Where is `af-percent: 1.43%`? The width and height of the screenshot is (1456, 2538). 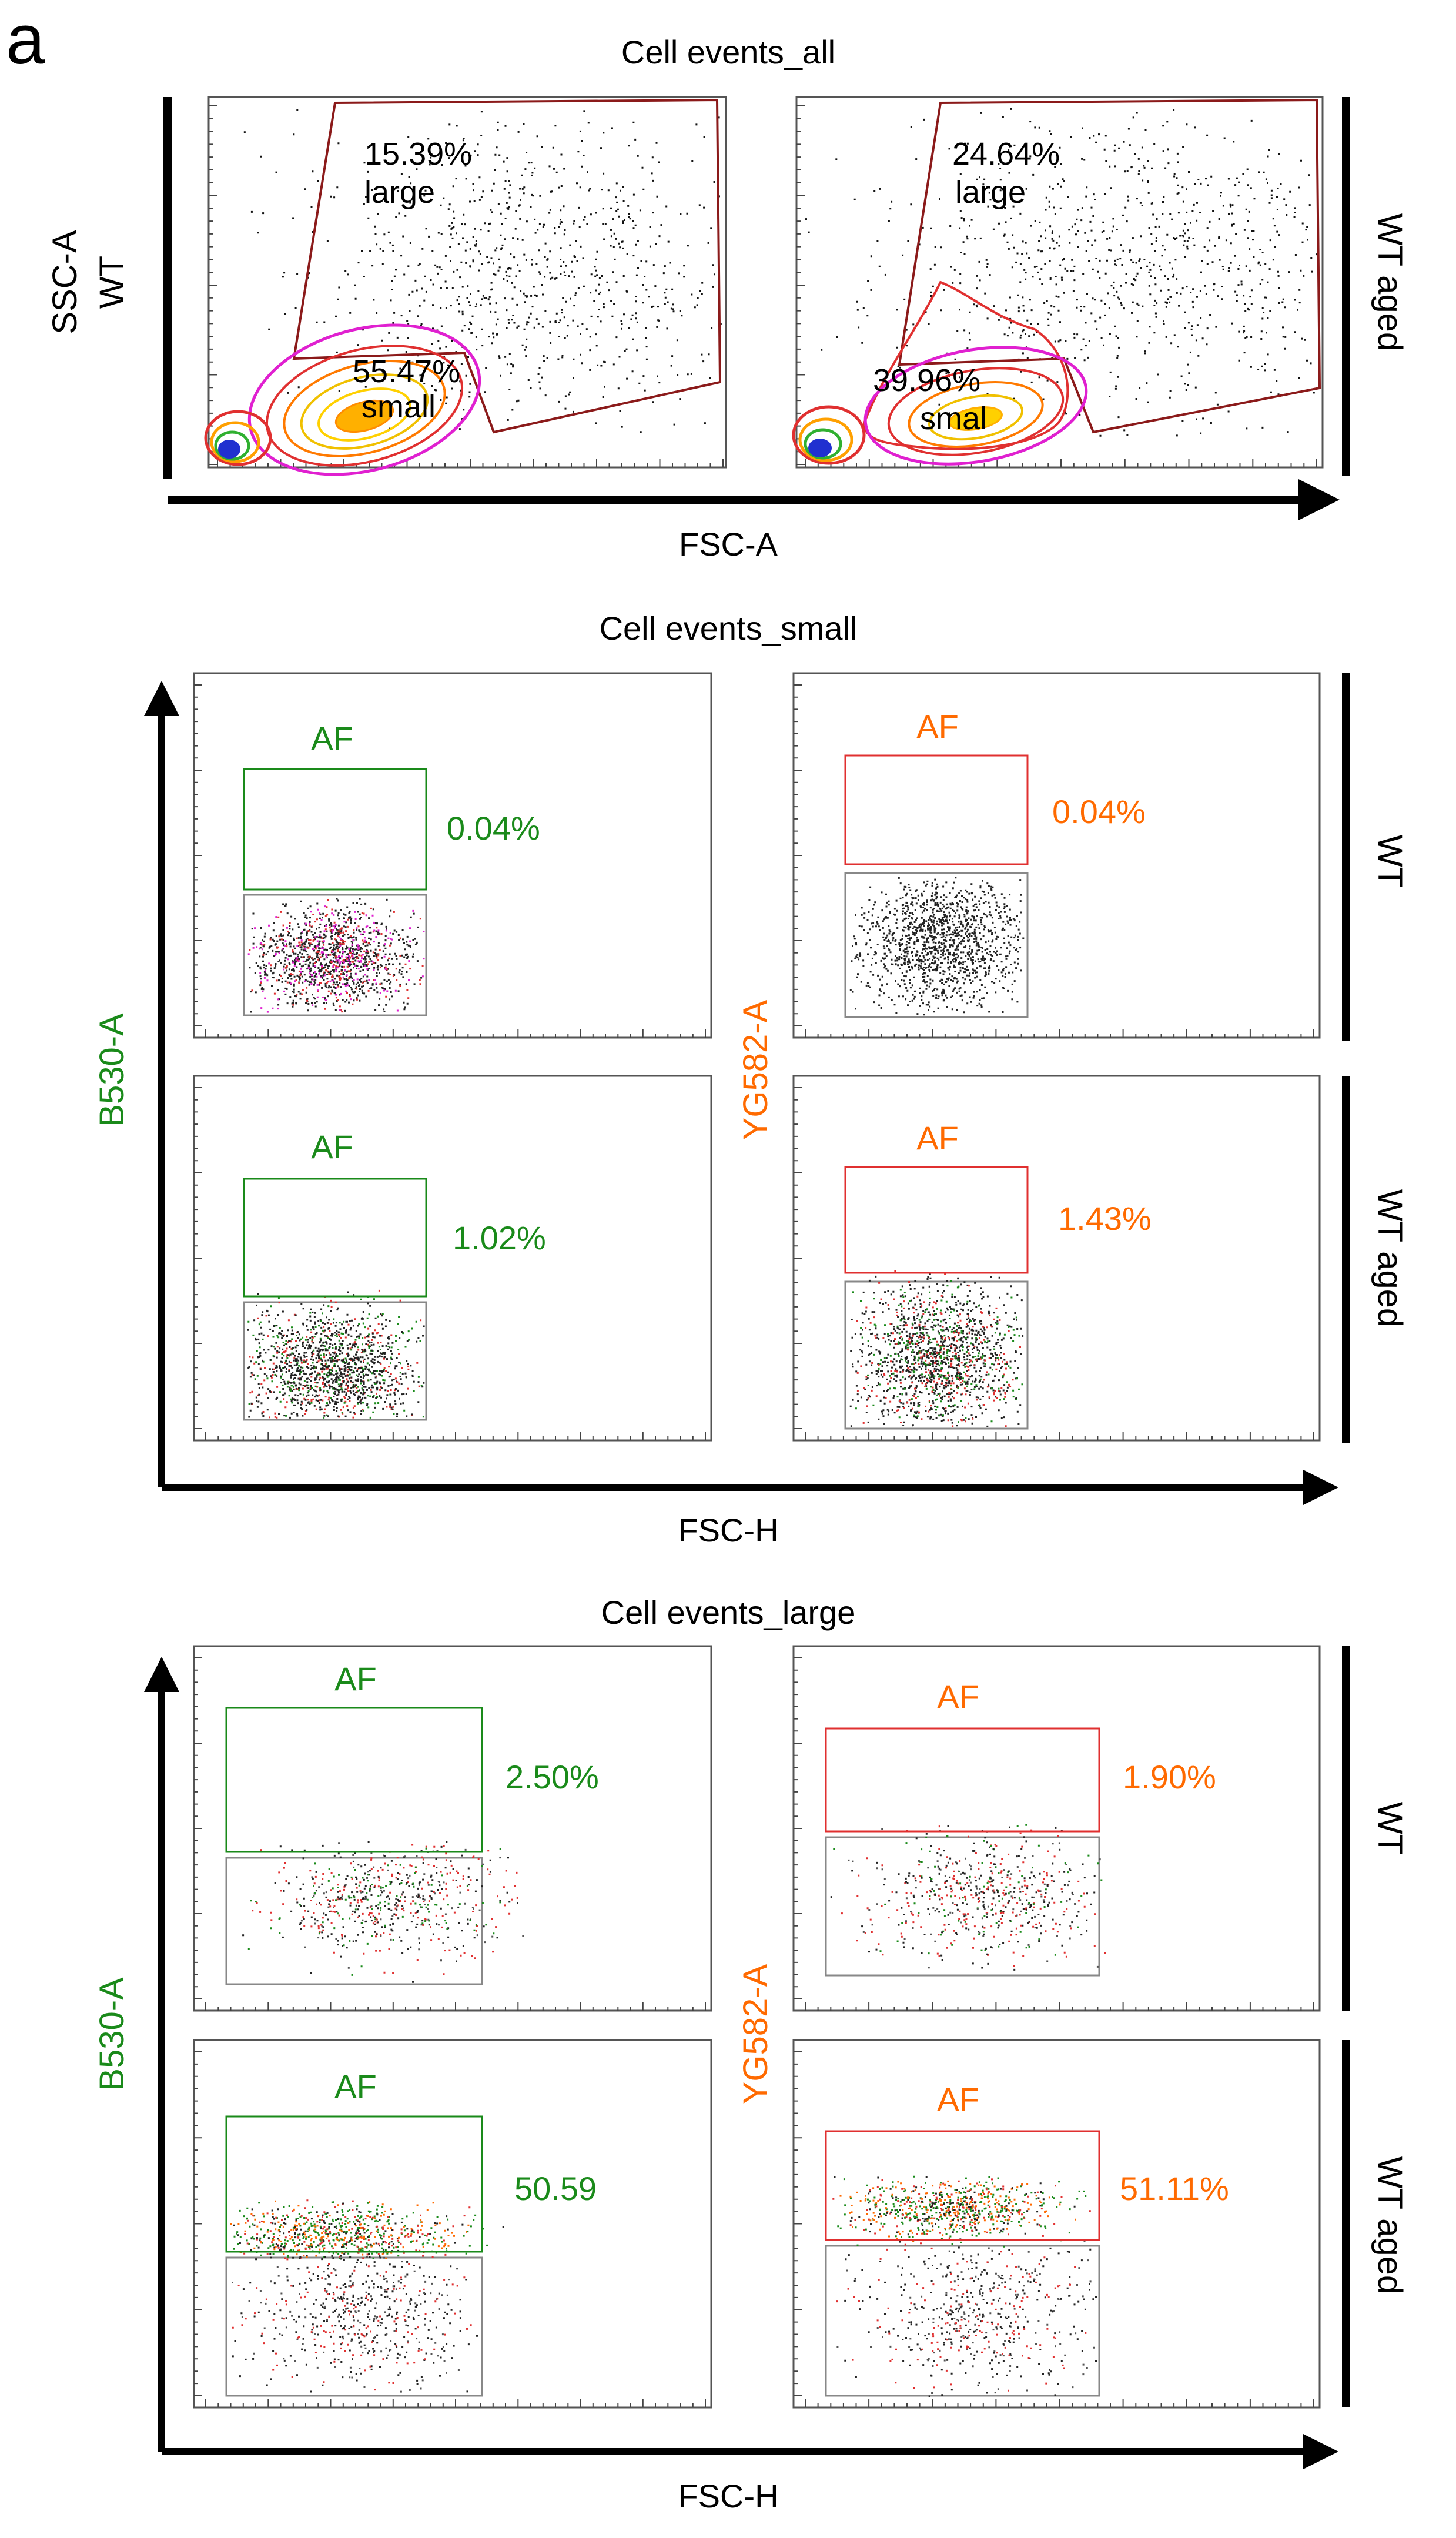
af-percent: 1.43% is located at coordinates (1105, 1218).